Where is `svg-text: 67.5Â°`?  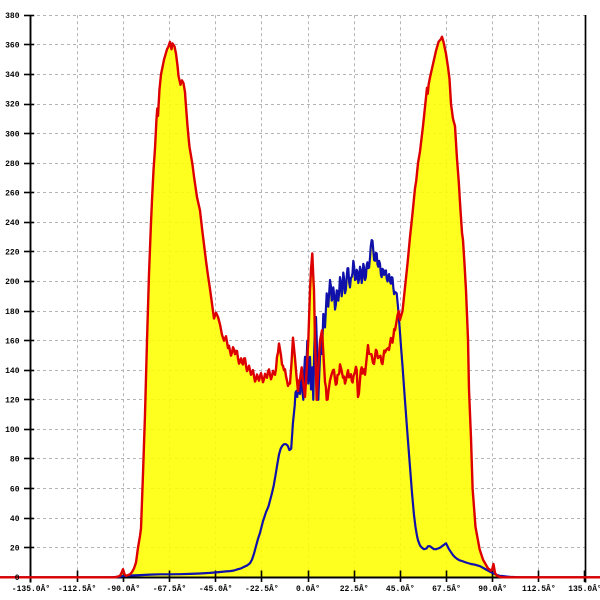
svg-text: 67.5Â° is located at coordinates (446, 589).